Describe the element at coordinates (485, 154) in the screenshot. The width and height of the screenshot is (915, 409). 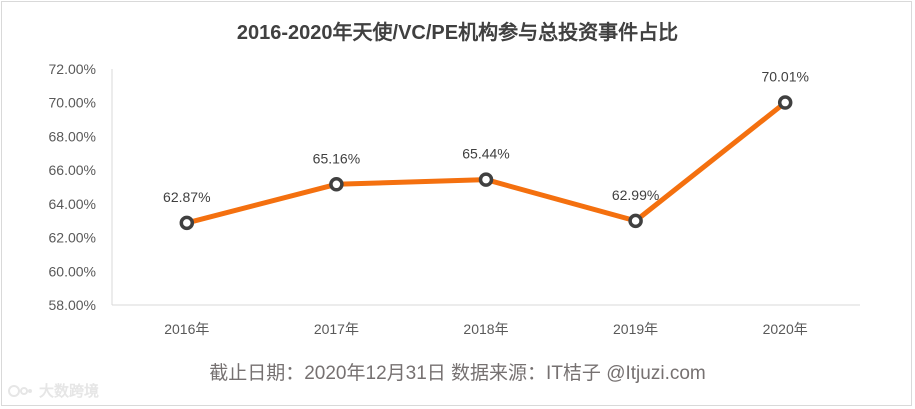
I see `data-label: 65.44%` at that location.